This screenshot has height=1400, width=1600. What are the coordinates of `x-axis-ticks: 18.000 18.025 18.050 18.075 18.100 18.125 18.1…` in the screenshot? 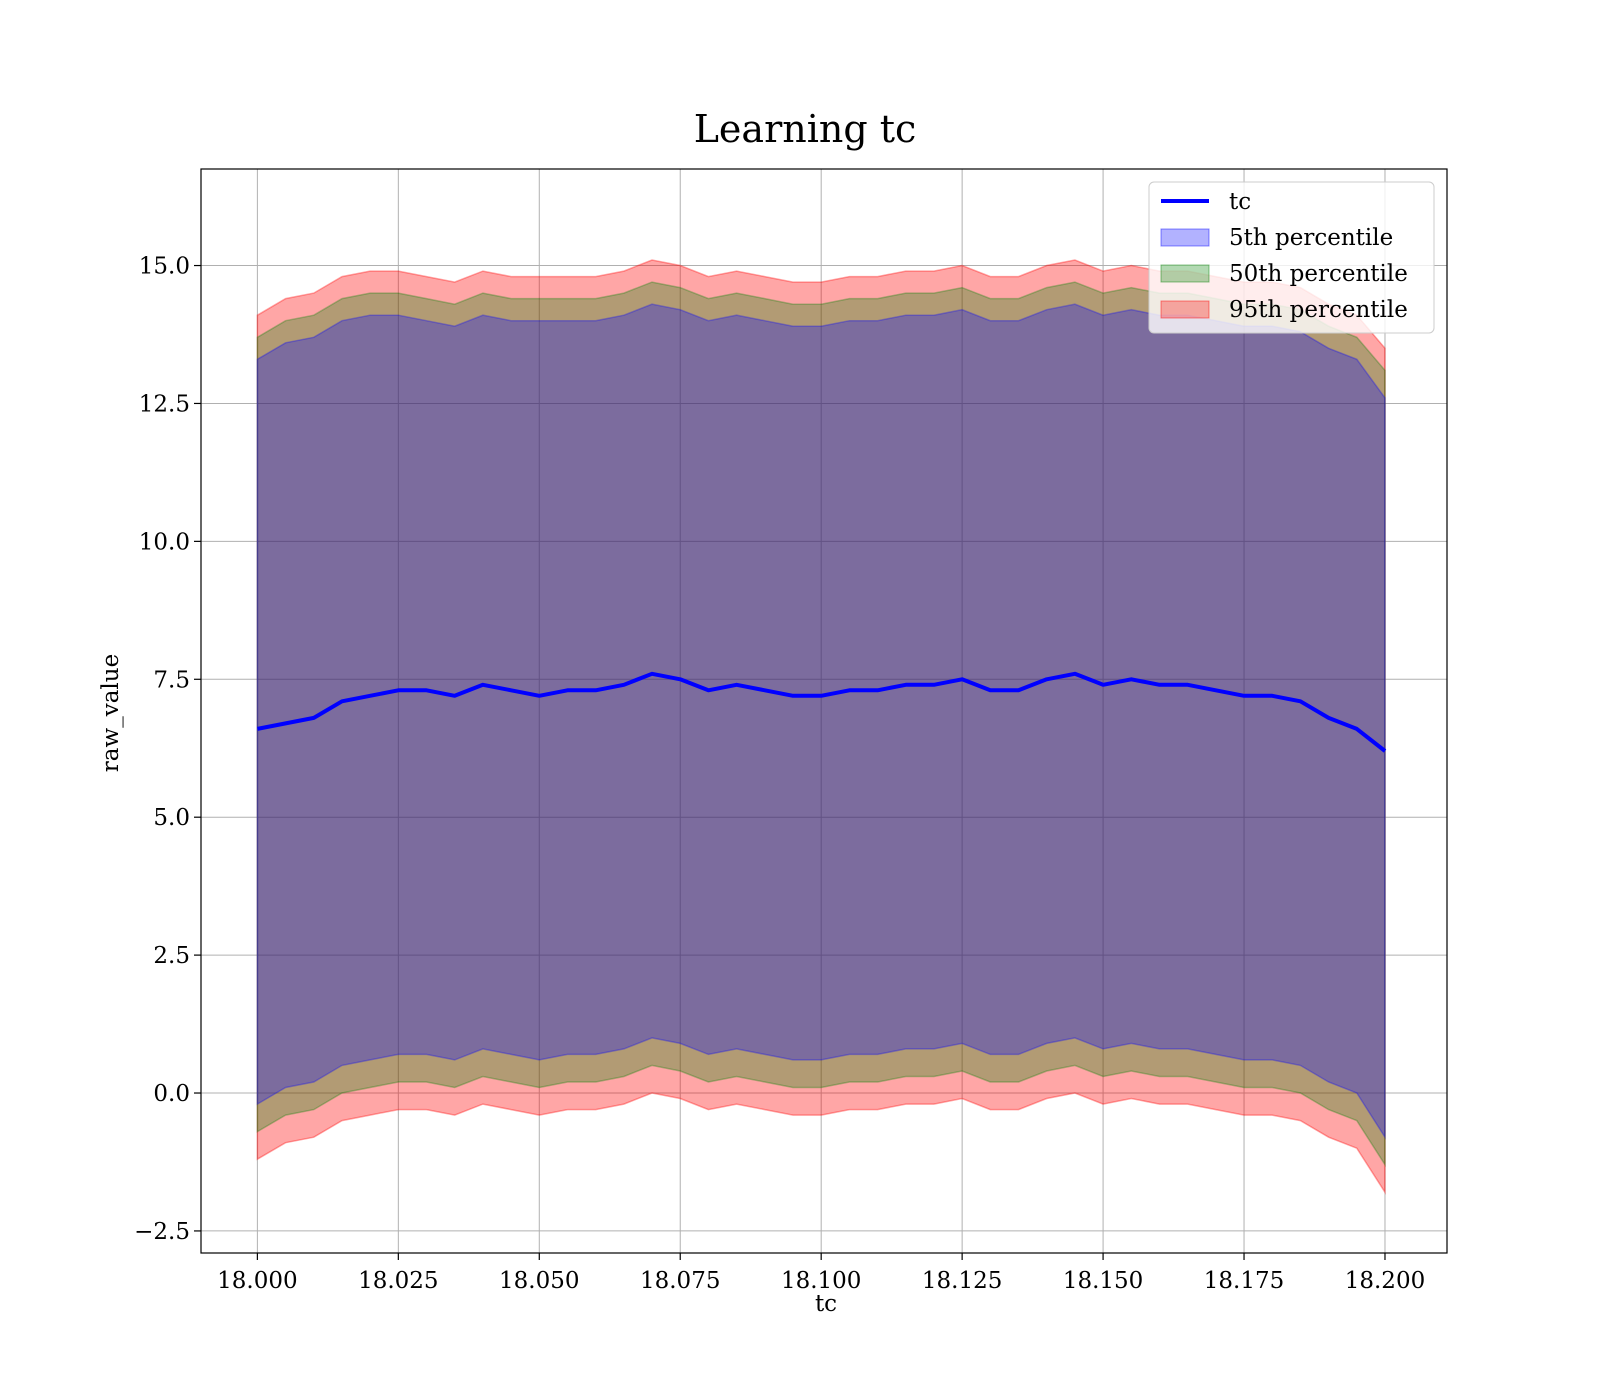 It's located at (821, 1273).